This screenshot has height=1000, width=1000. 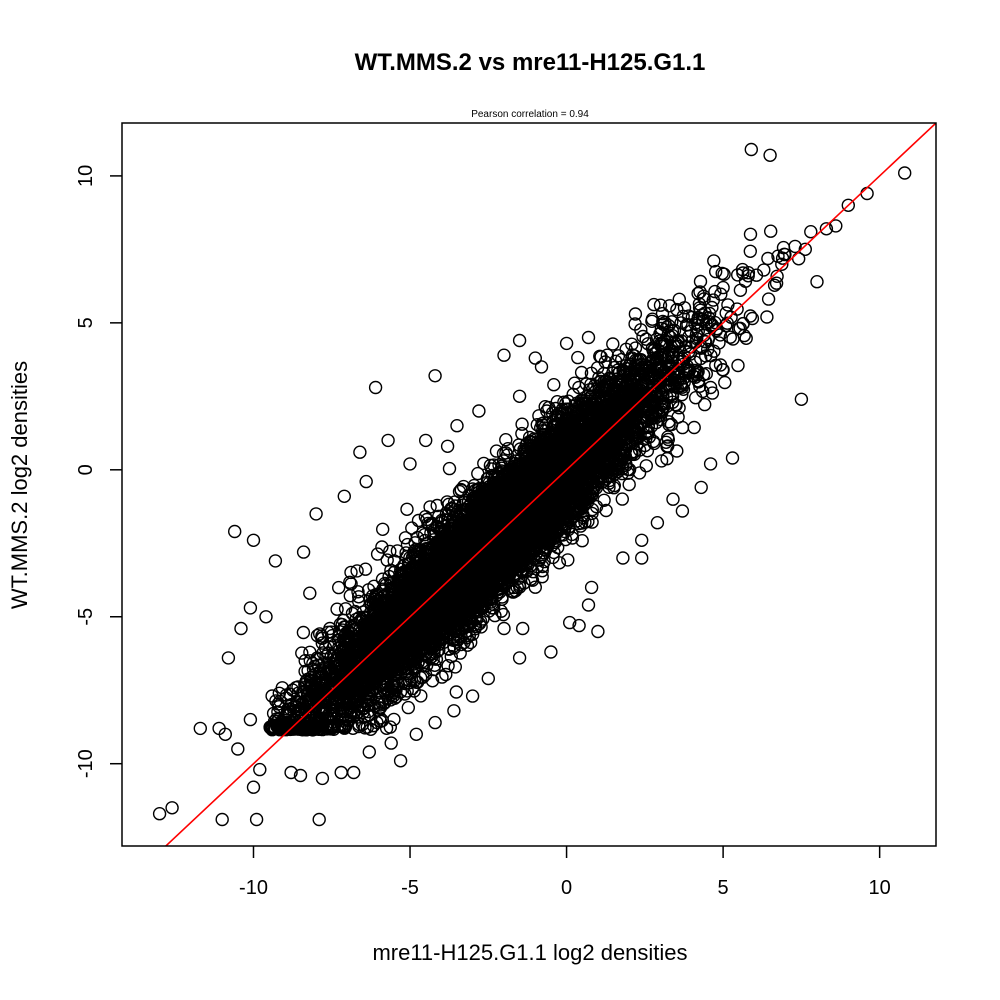 I want to click on chart-title: WT.MMS.2 vs mre11-H125.G1.1, so click(x=530, y=62).